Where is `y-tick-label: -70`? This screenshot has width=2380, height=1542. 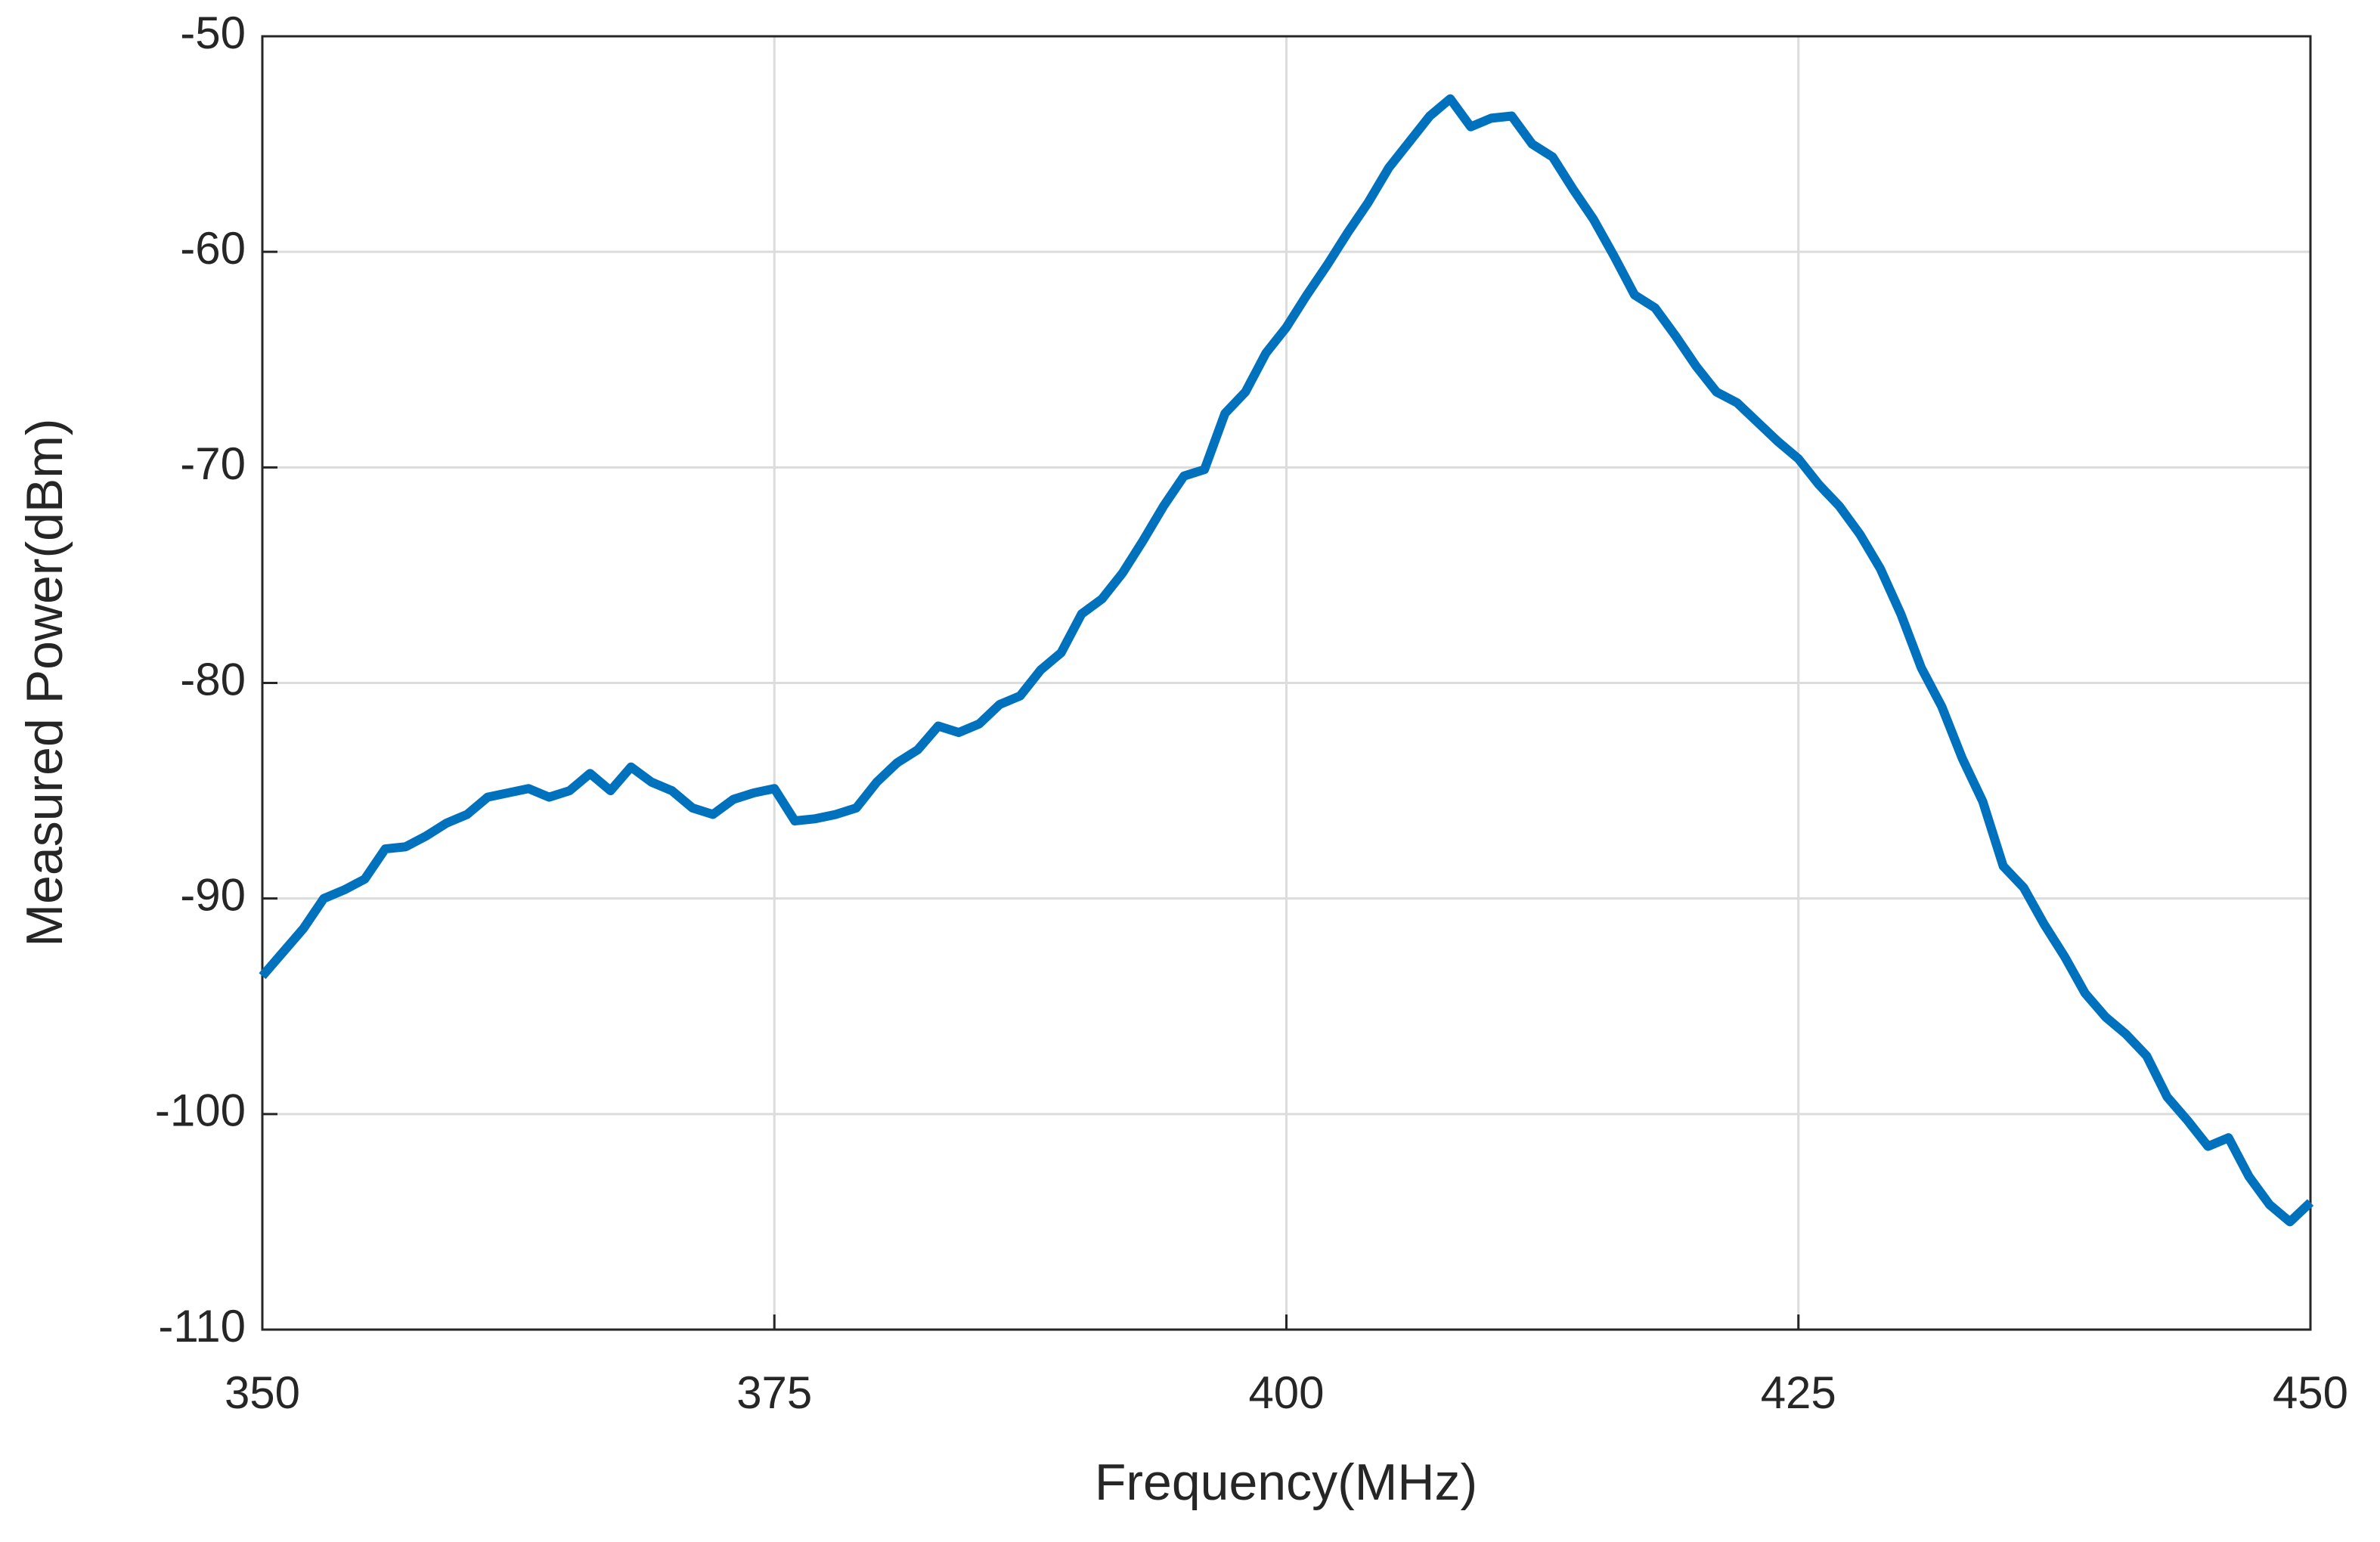
y-tick-label: -70 is located at coordinates (213, 463).